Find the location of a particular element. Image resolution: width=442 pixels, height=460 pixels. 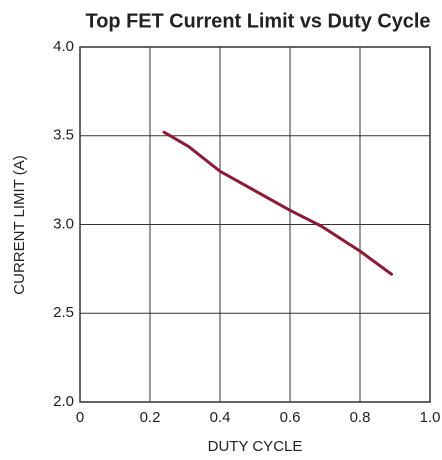

y-tick-label: 4.0 is located at coordinates (63, 46).